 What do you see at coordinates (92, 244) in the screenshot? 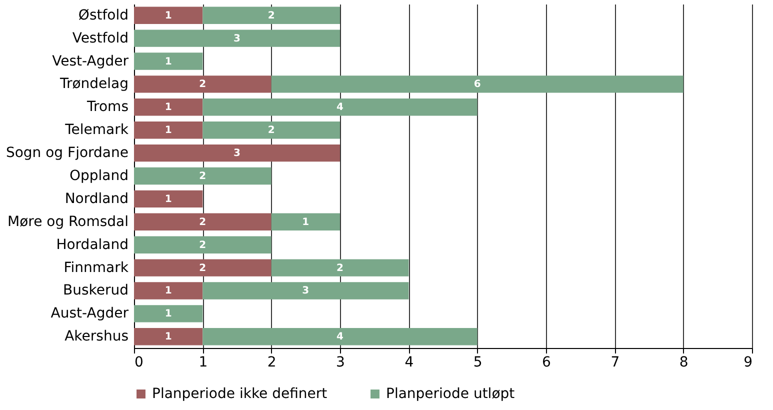
I see `y-tick-label: Hordaland` at bounding box center [92, 244].